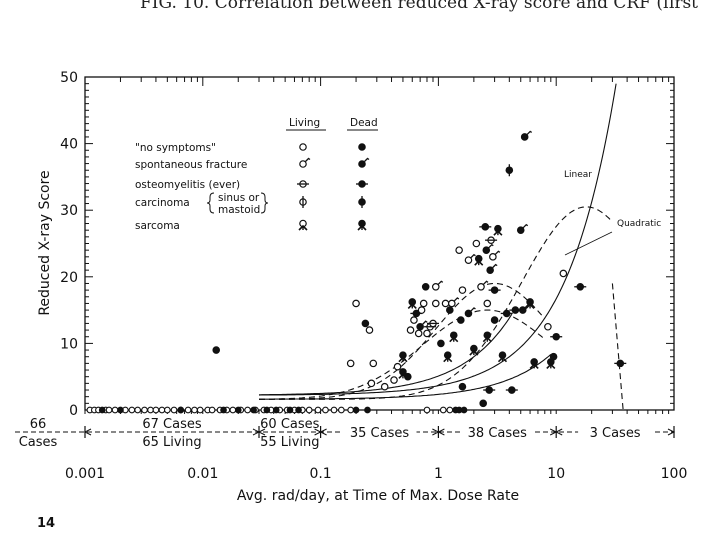 The width and height of the screenshot is (711, 542). I want to click on y-tick-label: 50, so click(69, 78).